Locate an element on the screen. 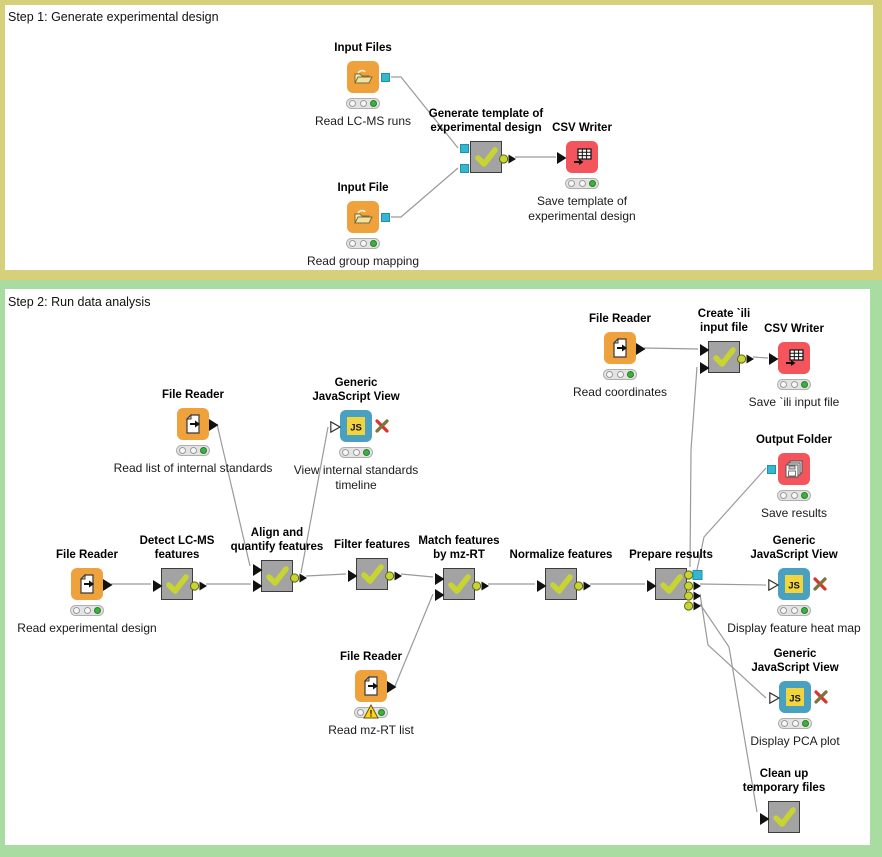 Image resolution: width=882 pixels, height=857 pixels. create-ili-input-file-node is located at coordinates (726, 357).